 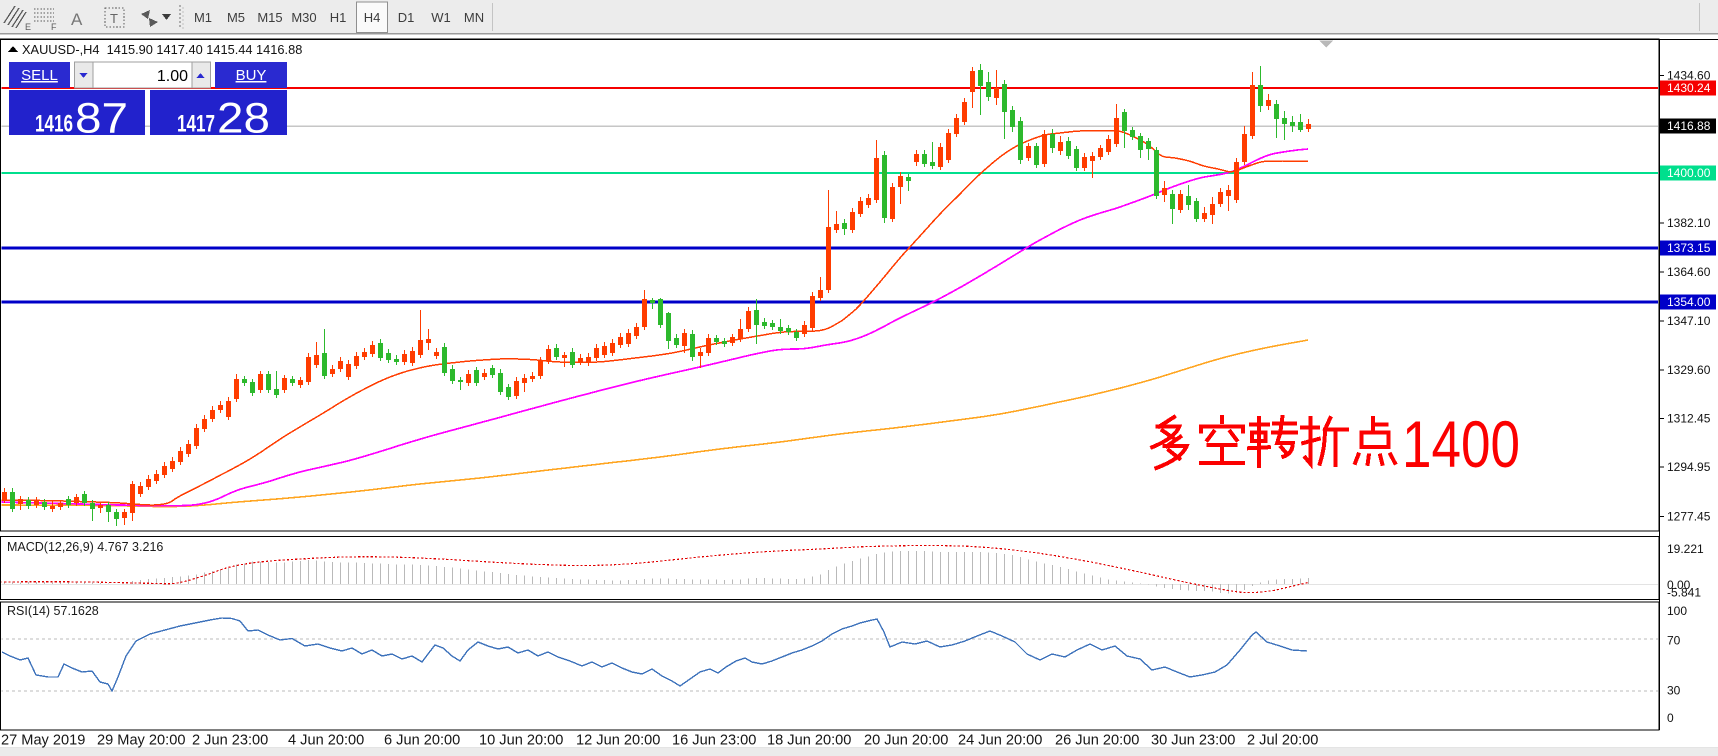 I want to click on svg-text: 12 Jun 20:00, so click(x=618, y=741).